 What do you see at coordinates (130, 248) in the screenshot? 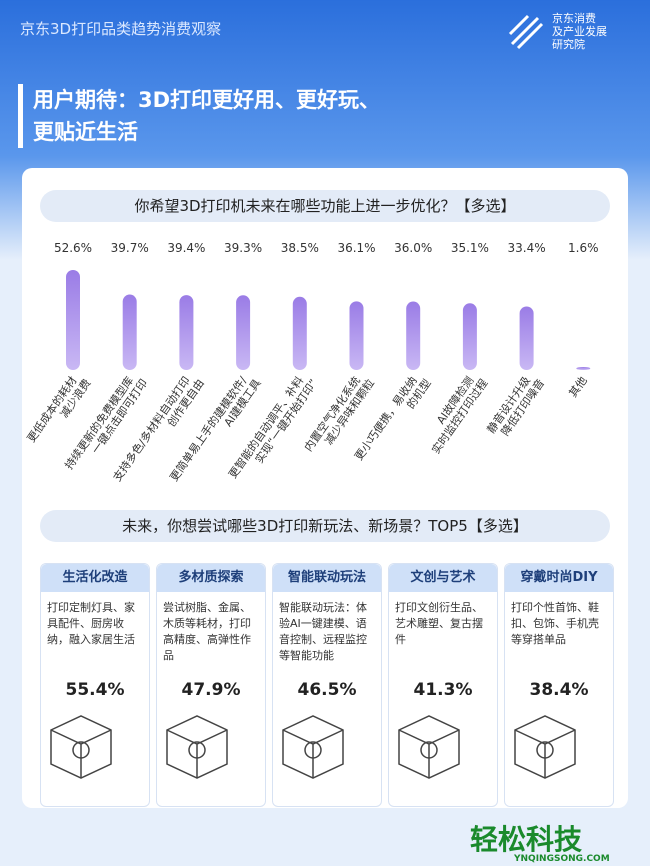
I see `value-label: 39.7%` at bounding box center [130, 248].